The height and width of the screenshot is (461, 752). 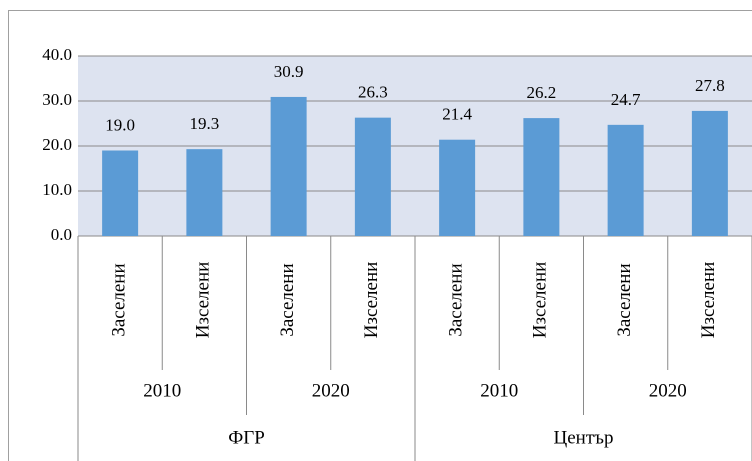 What do you see at coordinates (57, 54) in the screenshot?
I see `y-tick-label: 40.0` at bounding box center [57, 54].